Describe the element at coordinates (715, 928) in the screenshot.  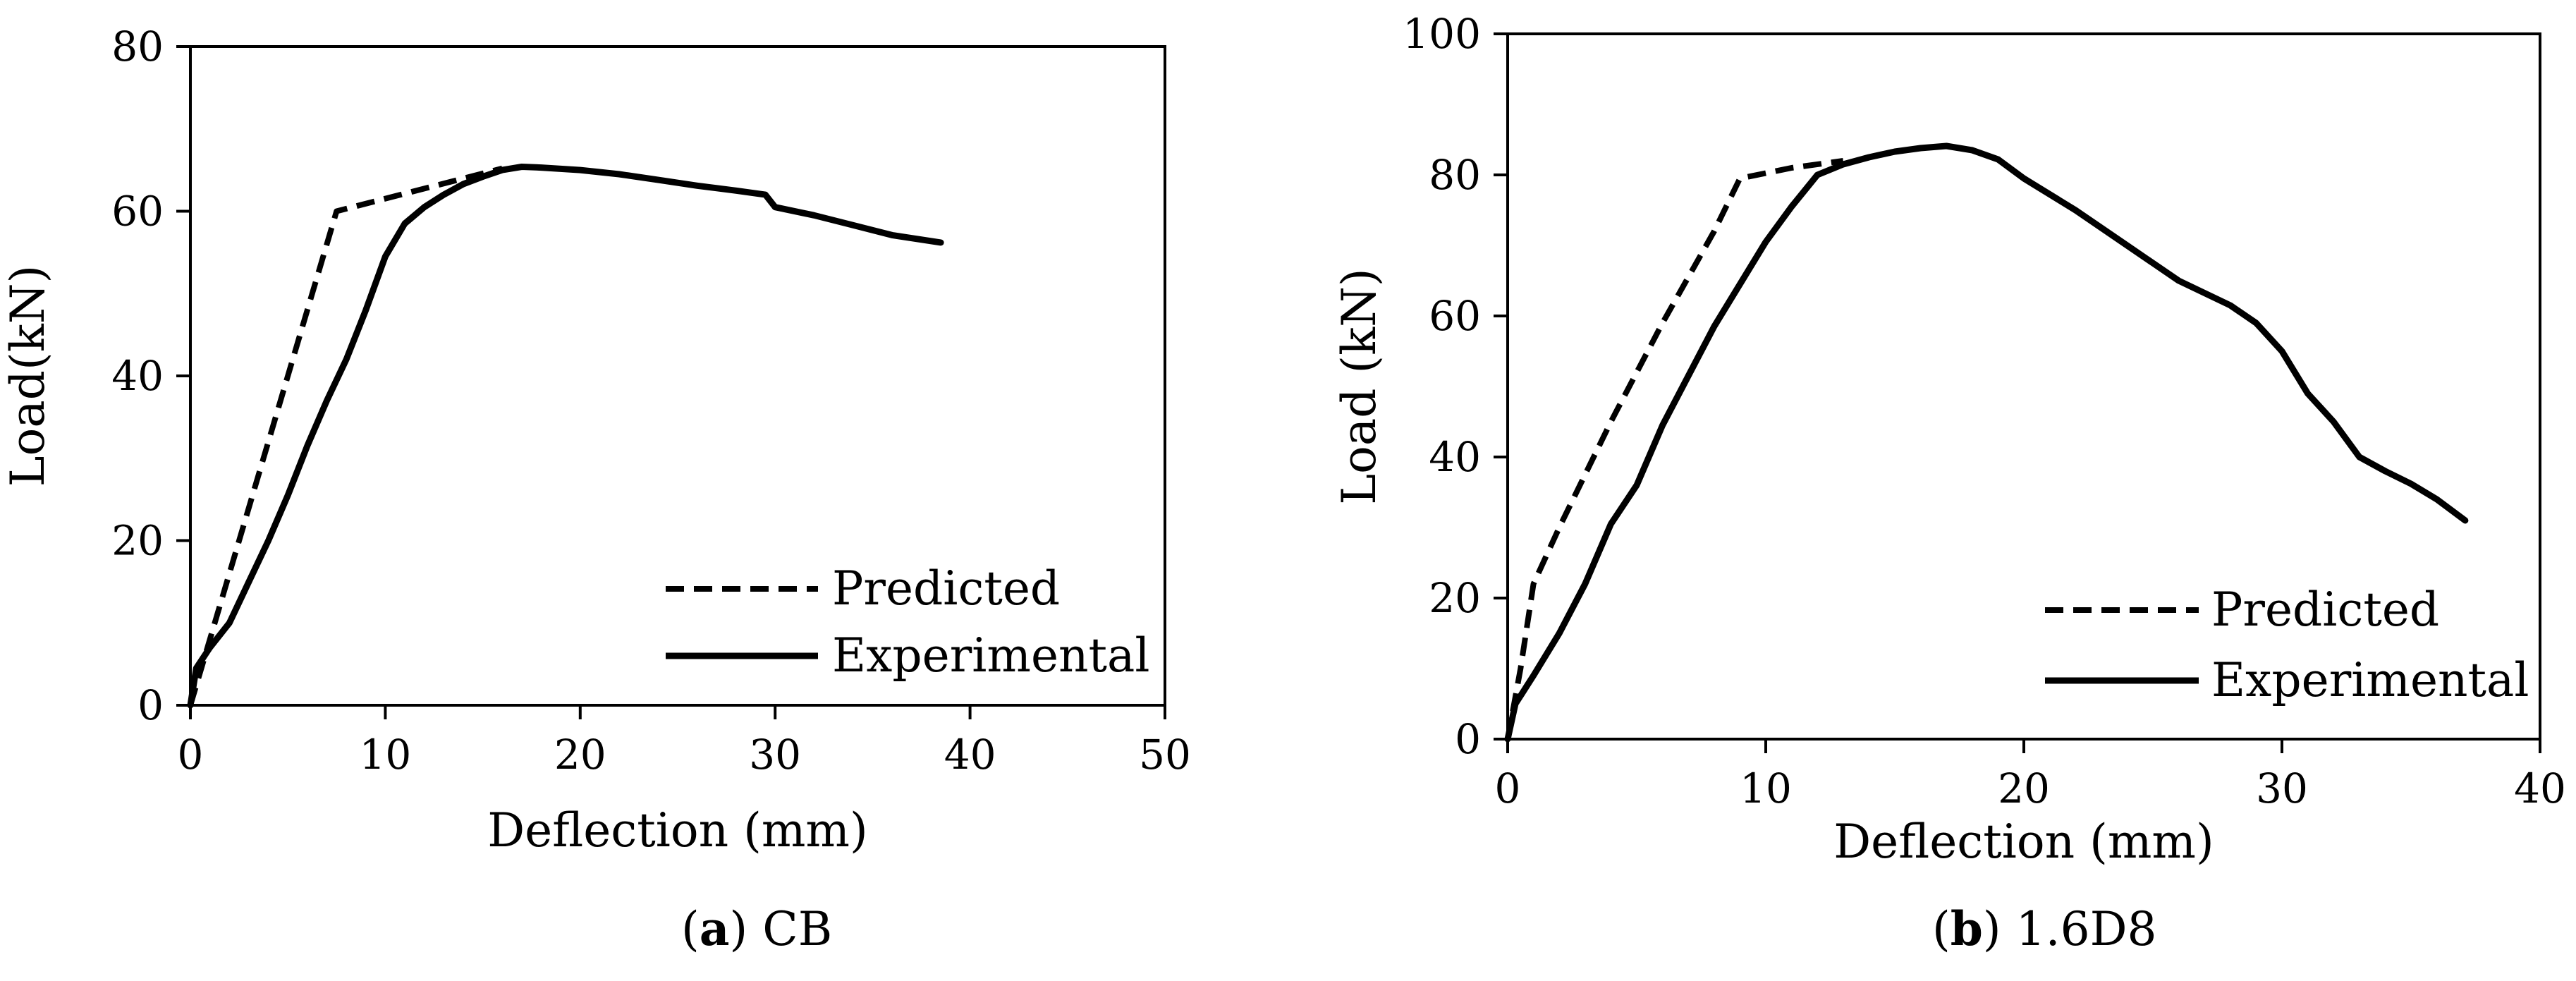
I see `panel-caption-letter: a` at that location.